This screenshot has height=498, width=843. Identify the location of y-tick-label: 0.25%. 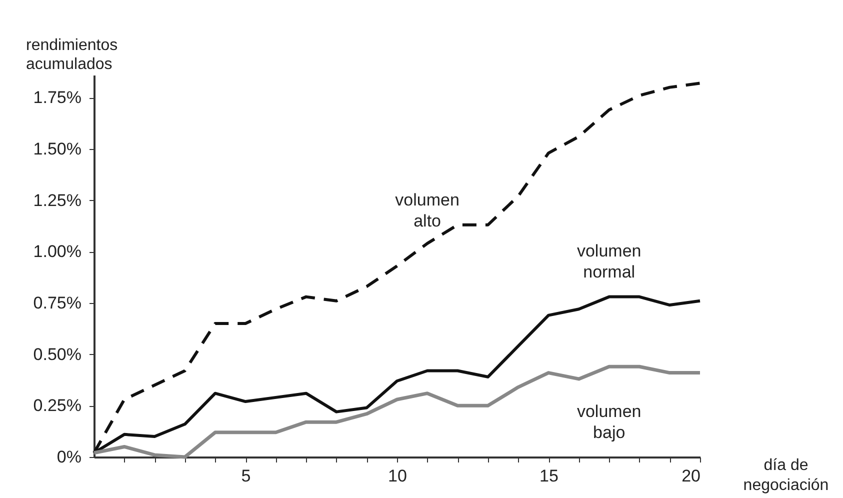
(57, 406).